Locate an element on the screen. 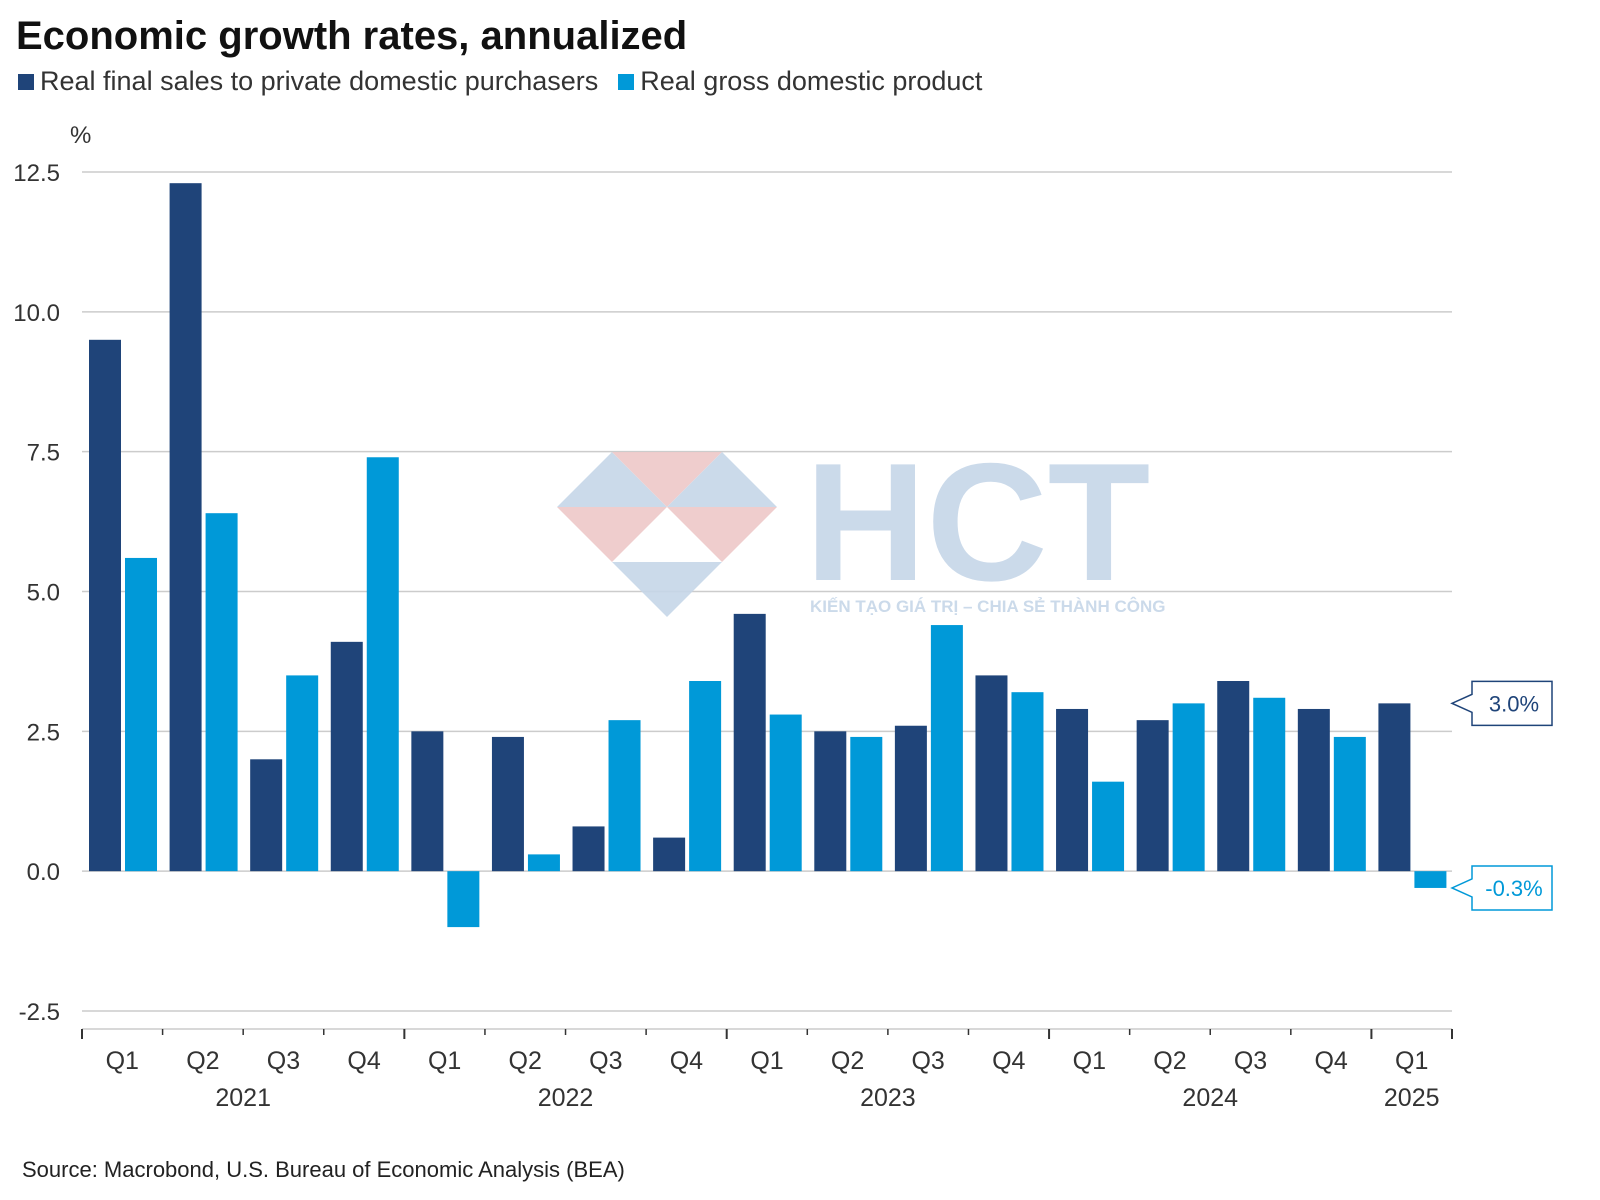 This screenshot has width=1600, height=1200. legend-label-gdp: Real gross domestic product is located at coordinates (811, 81).